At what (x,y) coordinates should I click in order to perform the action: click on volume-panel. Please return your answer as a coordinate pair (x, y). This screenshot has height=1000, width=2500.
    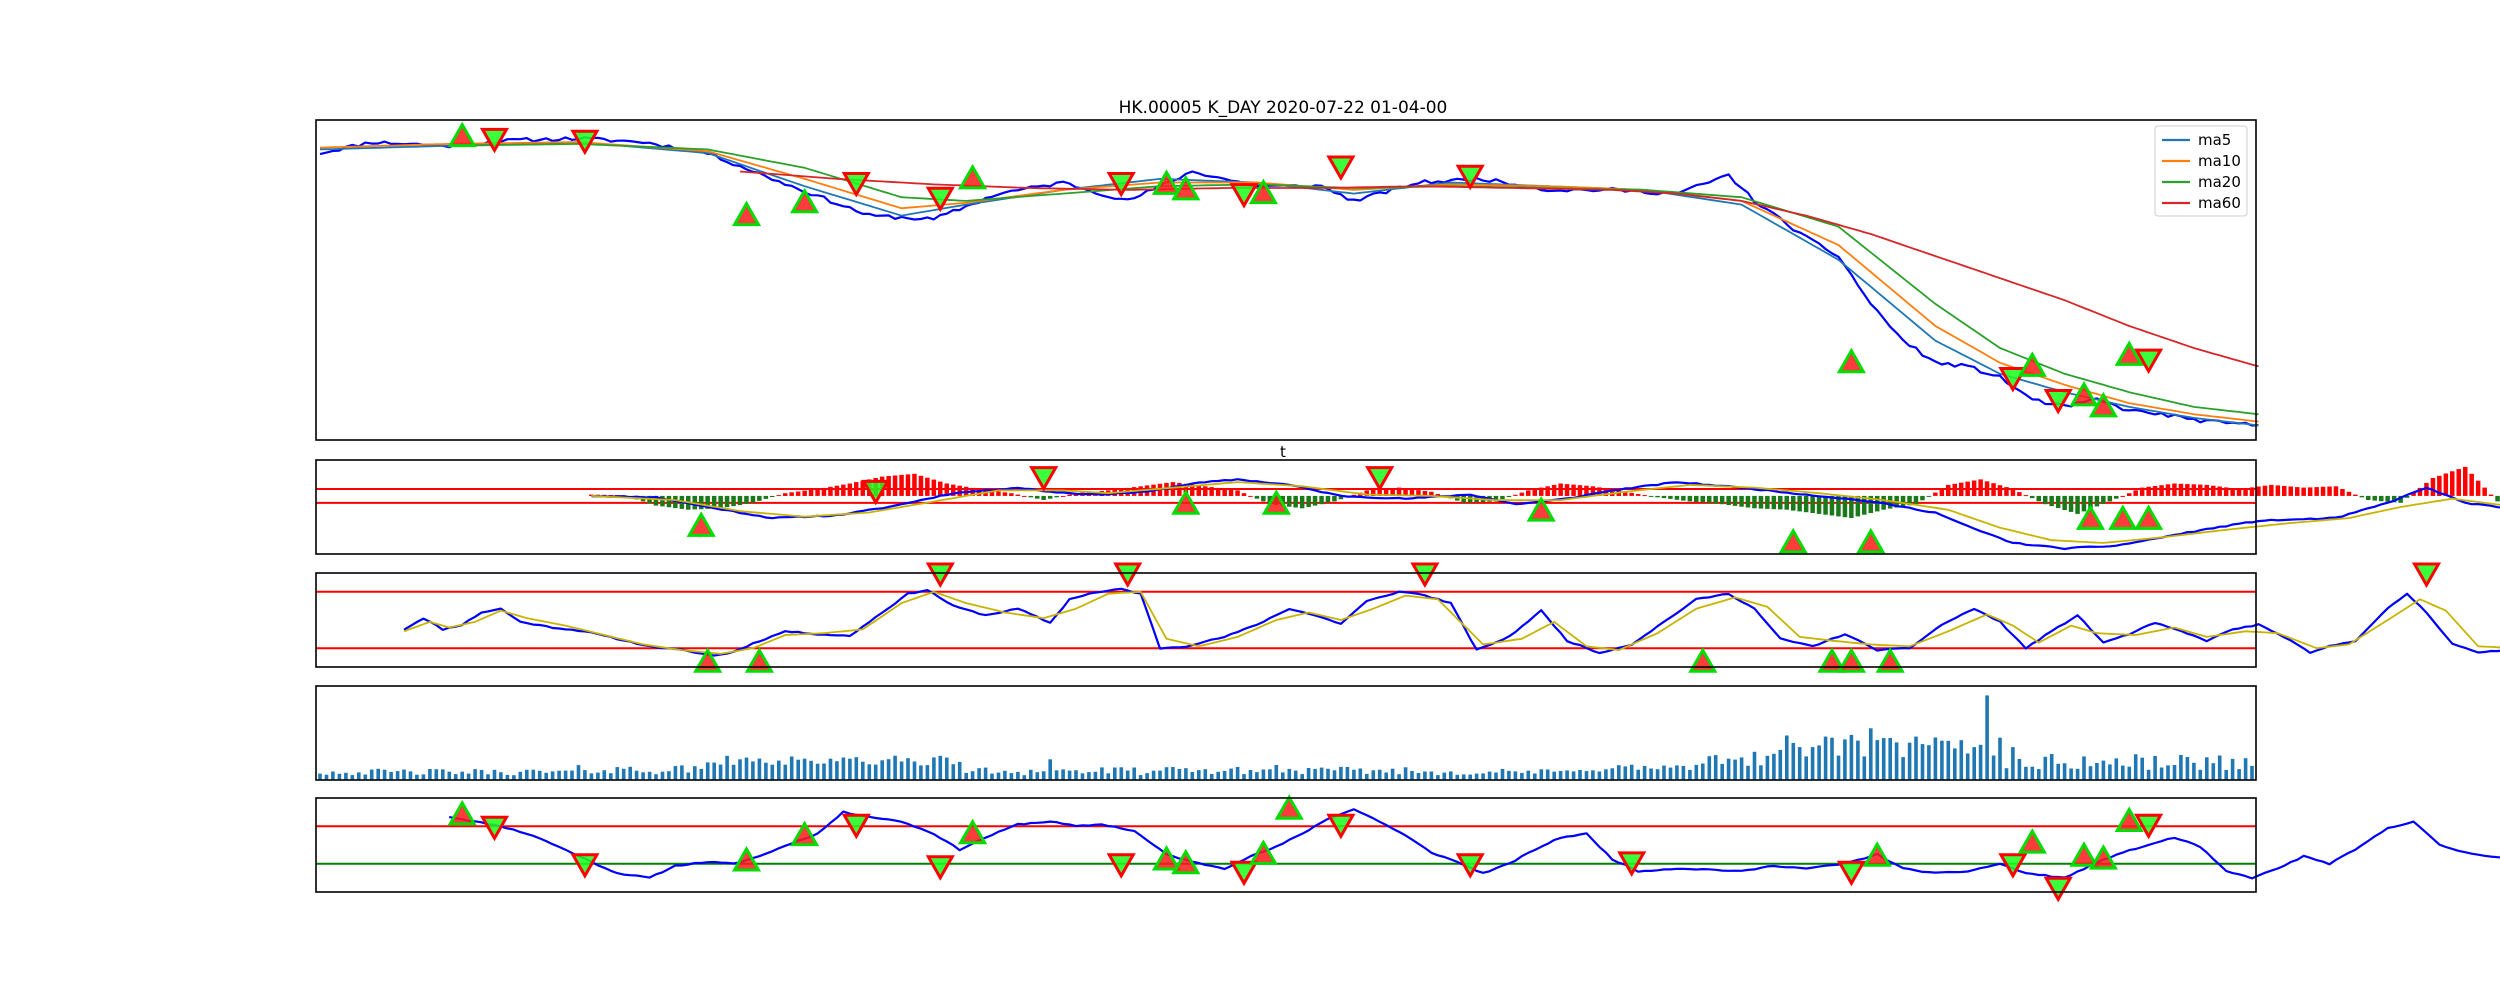
    Looking at the image, I should click on (1286, 733).